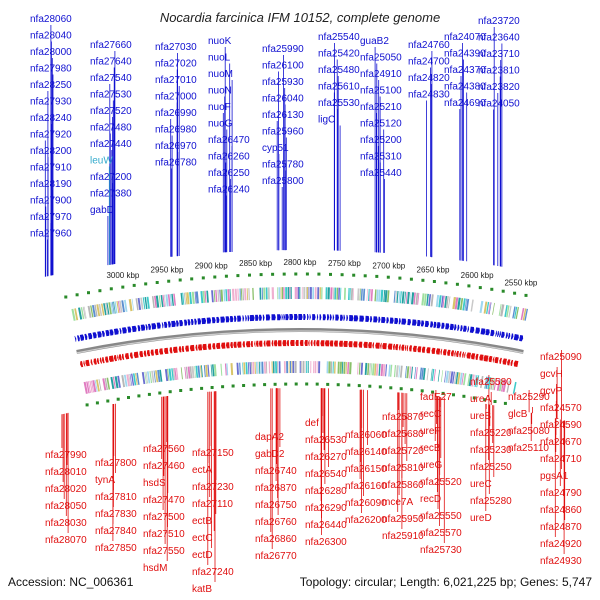  Describe the element at coordinates (176, 130) in the screenshot. I see `plus-gene-label: nfa26980` at that location.